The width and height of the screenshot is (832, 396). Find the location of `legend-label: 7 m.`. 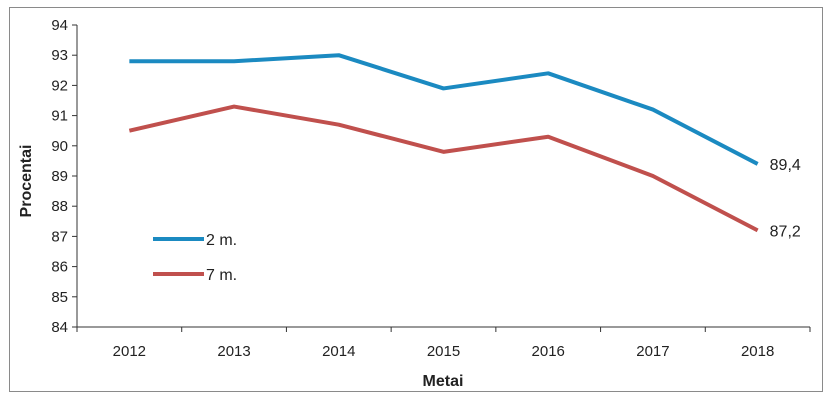

legend-label: 7 m. is located at coordinates (221, 275).